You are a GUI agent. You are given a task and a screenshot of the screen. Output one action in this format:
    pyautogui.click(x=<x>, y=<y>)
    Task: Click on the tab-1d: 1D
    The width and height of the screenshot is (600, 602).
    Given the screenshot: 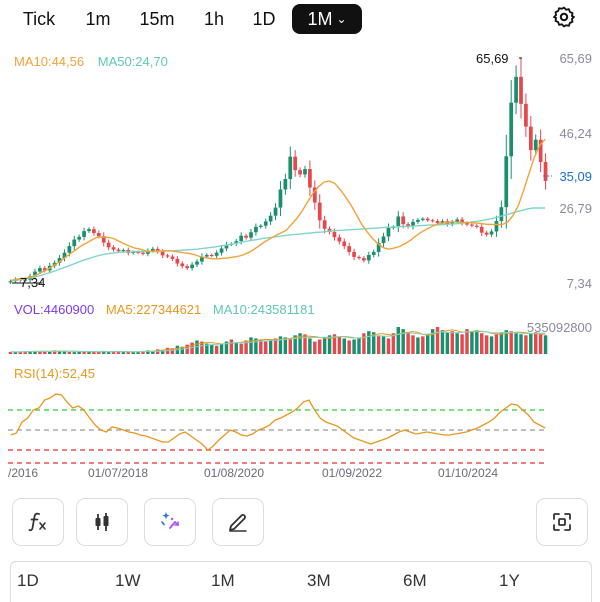 What is the action you would take?
    pyautogui.click(x=264, y=19)
    